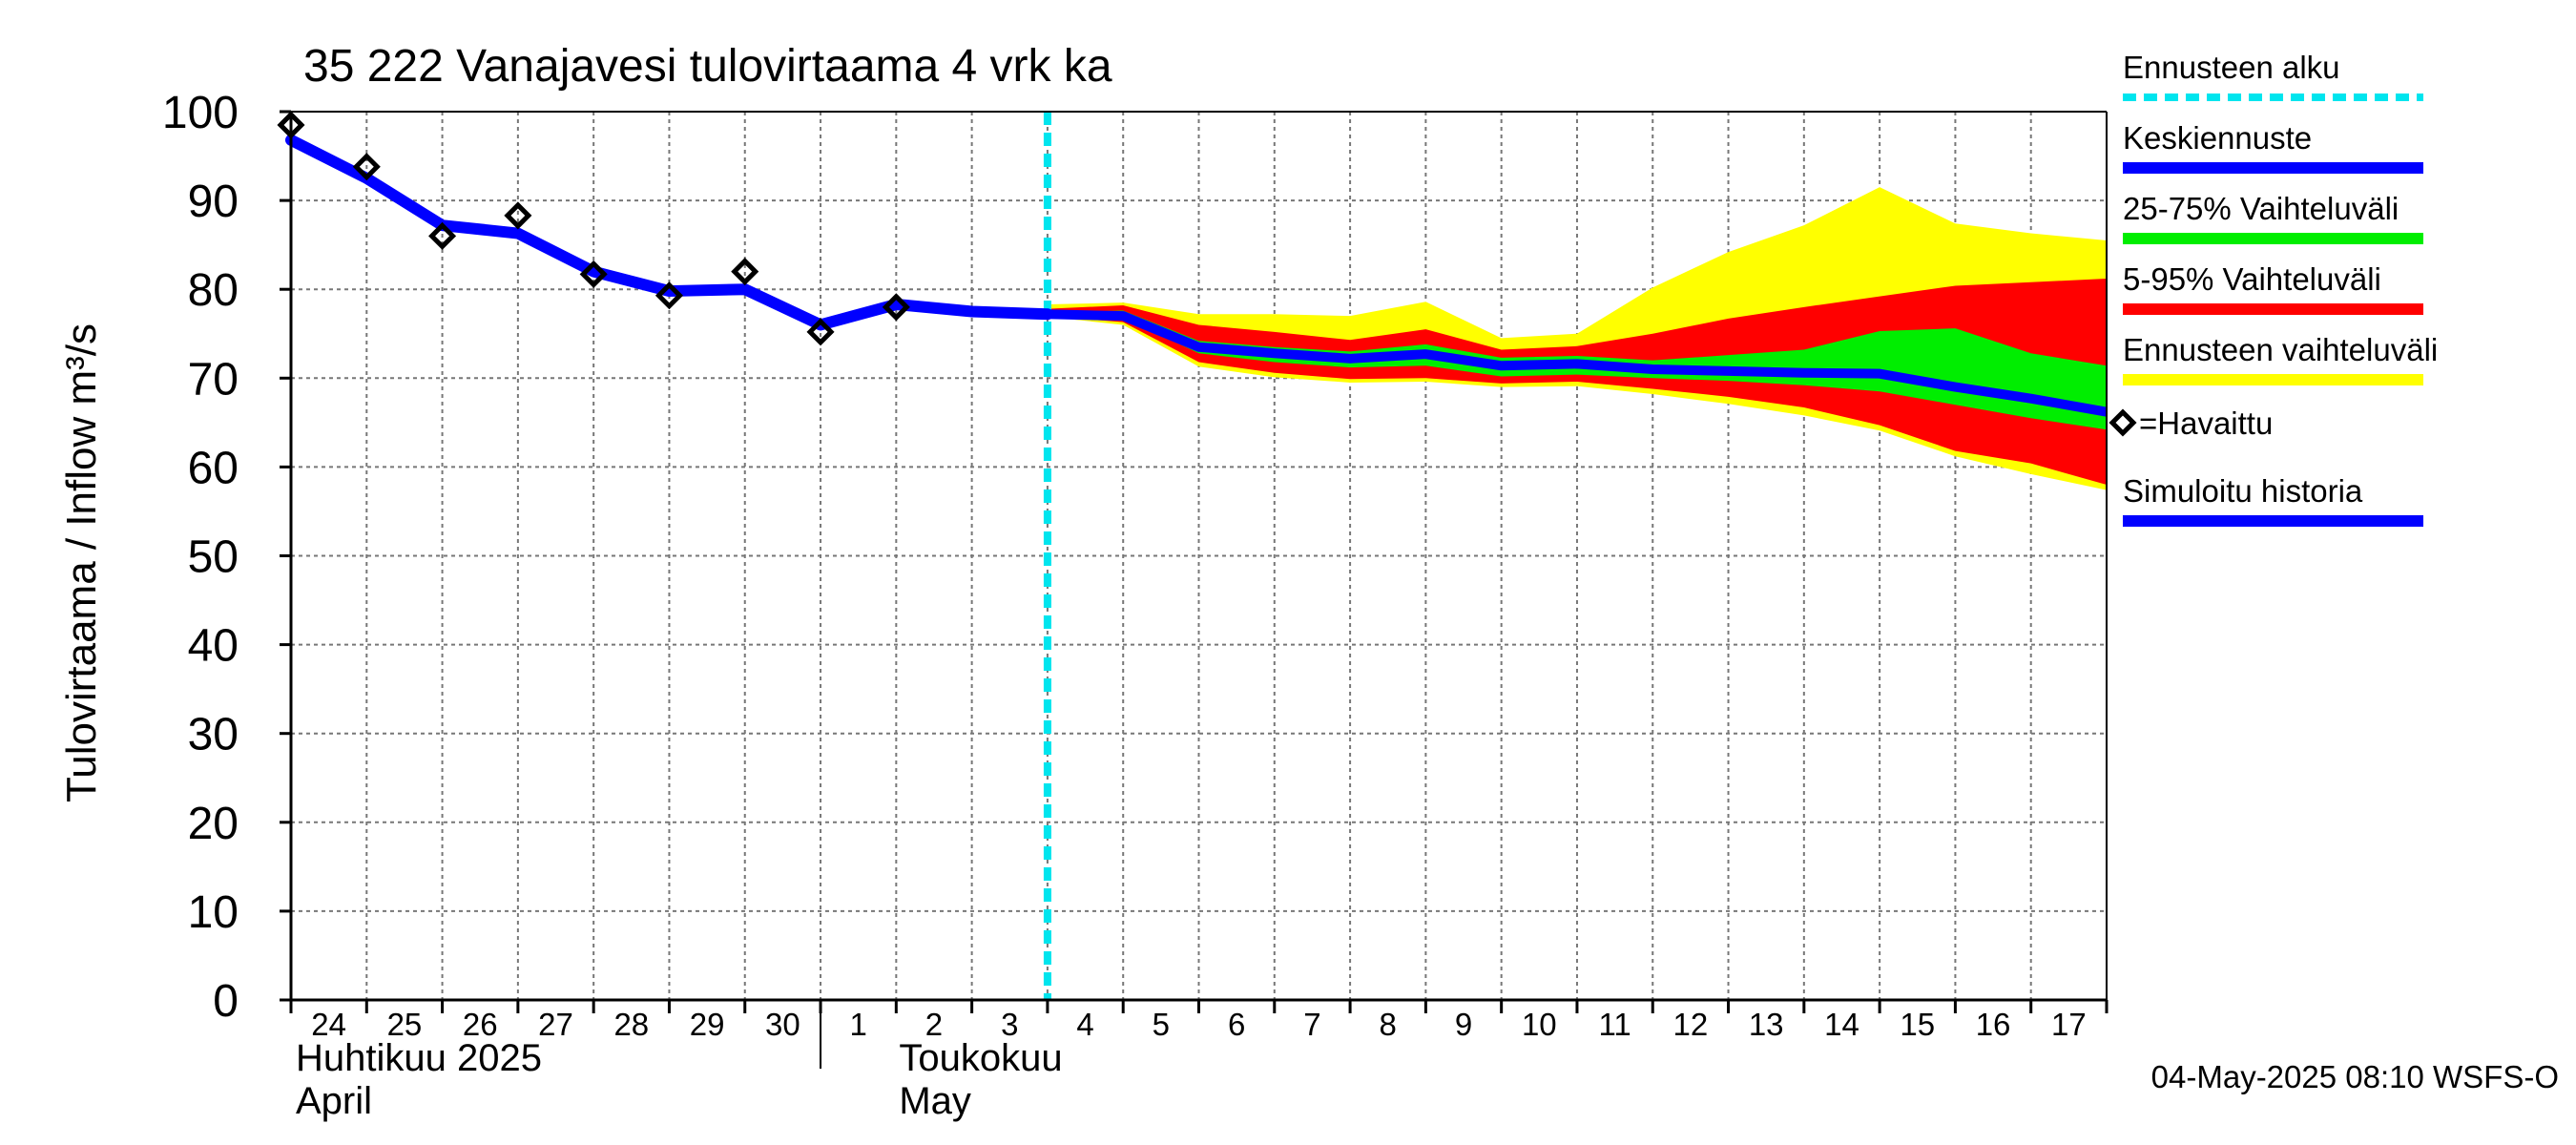  Describe the element at coordinates (213, 290) in the screenshot. I see `y-tick-label: 80` at that location.